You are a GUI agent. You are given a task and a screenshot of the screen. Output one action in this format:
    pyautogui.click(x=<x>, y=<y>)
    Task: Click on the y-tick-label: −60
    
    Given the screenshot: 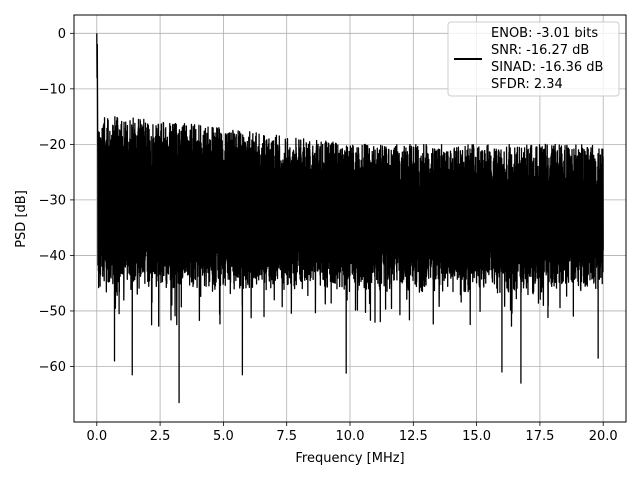 What is the action you would take?
    pyautogui.click(x=52, y=367)
    